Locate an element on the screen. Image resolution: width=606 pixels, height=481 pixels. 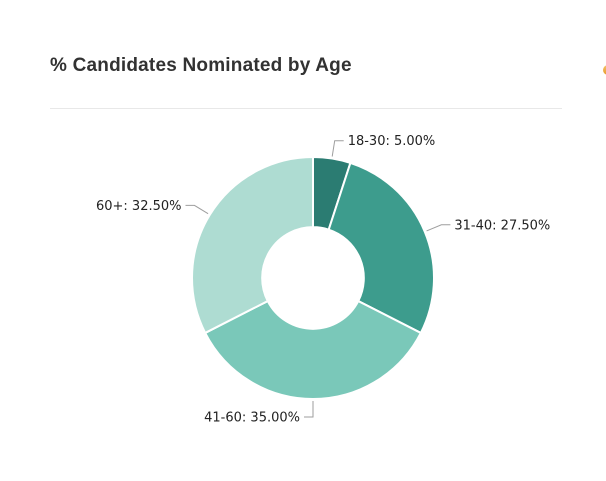
slice-label-60+: 60+: 32.50% is located at coordinates (139, 206).